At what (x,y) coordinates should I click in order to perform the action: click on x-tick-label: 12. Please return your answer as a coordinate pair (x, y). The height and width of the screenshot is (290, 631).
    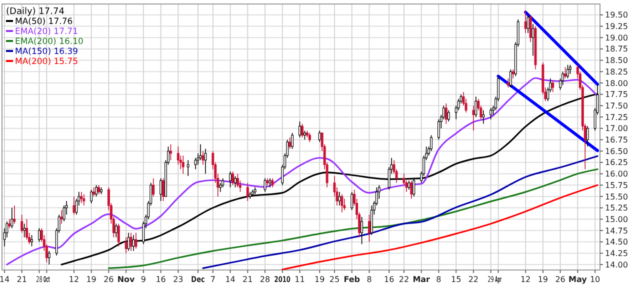
    Looking at the image, I should click on (74, 279).